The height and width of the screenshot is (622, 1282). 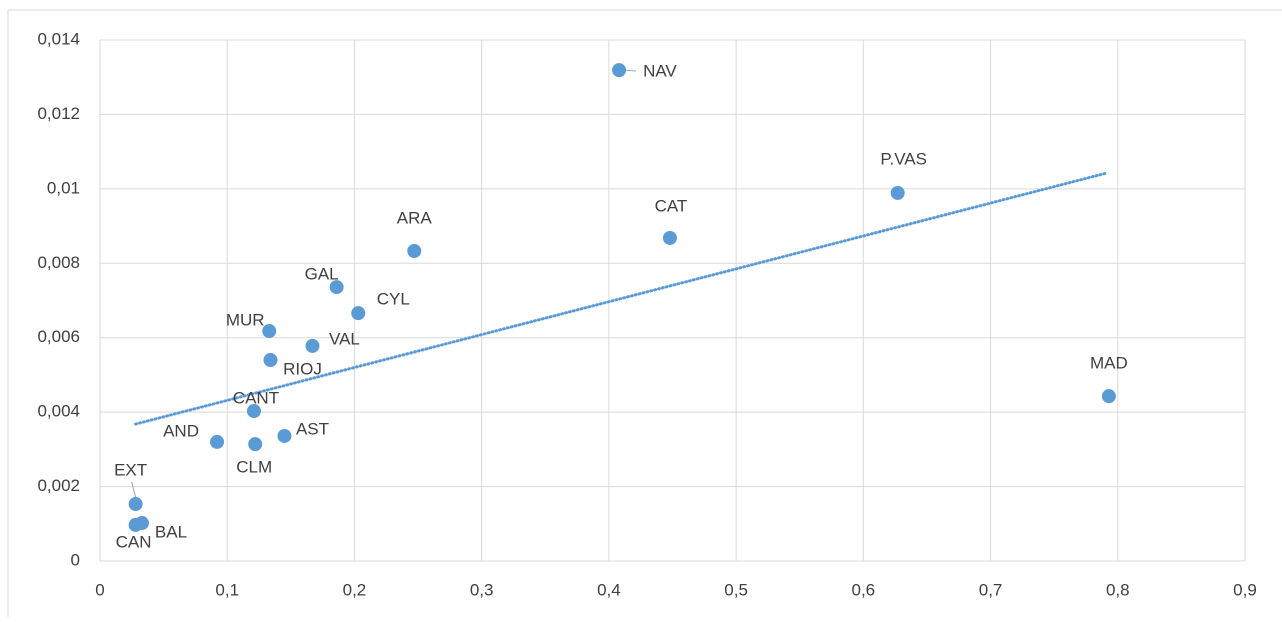 I want to click on y-tick-label: 0,01, so click(x=63, y=187).